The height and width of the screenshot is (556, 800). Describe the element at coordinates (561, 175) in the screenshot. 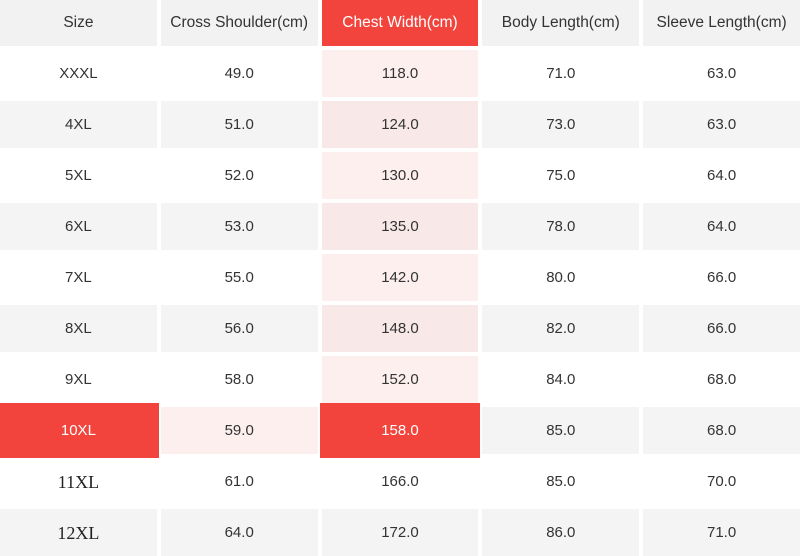

I see `table-cell: 75.0` at that location.